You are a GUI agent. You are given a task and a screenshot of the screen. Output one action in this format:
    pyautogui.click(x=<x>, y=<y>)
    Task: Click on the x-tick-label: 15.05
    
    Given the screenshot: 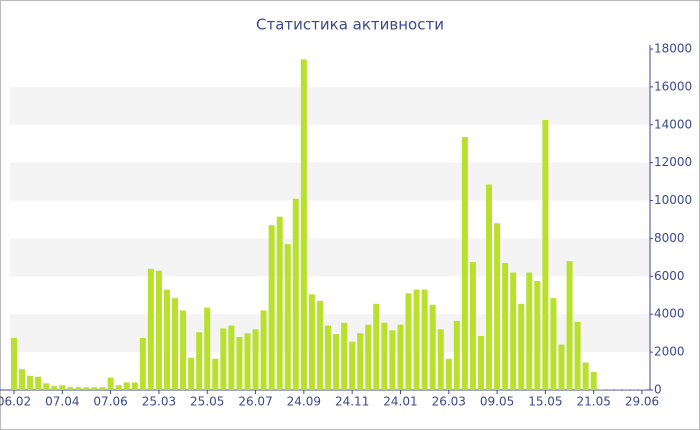 What is the action you would take?
    pyautogui.click(x=545, y=402)
    